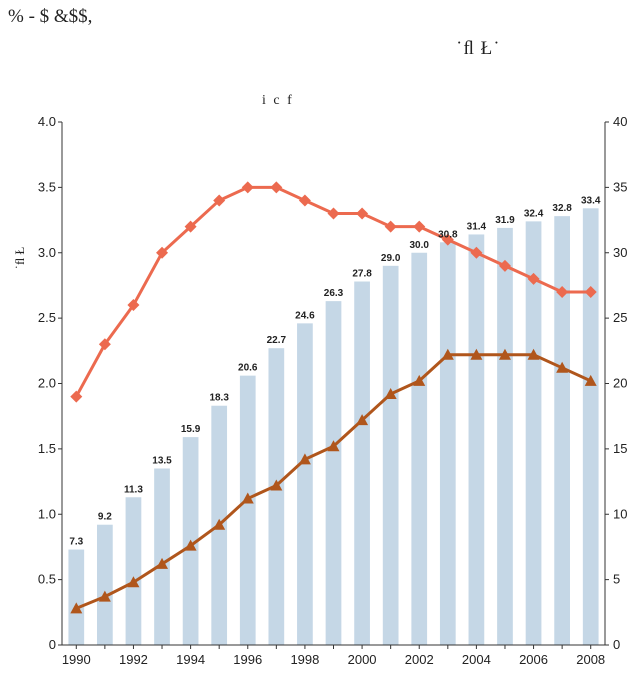  What do you see at coordinates (52, 644) in the screenshot?
I see `y-left-tick-label: 0` at bounding box center [52, 644].